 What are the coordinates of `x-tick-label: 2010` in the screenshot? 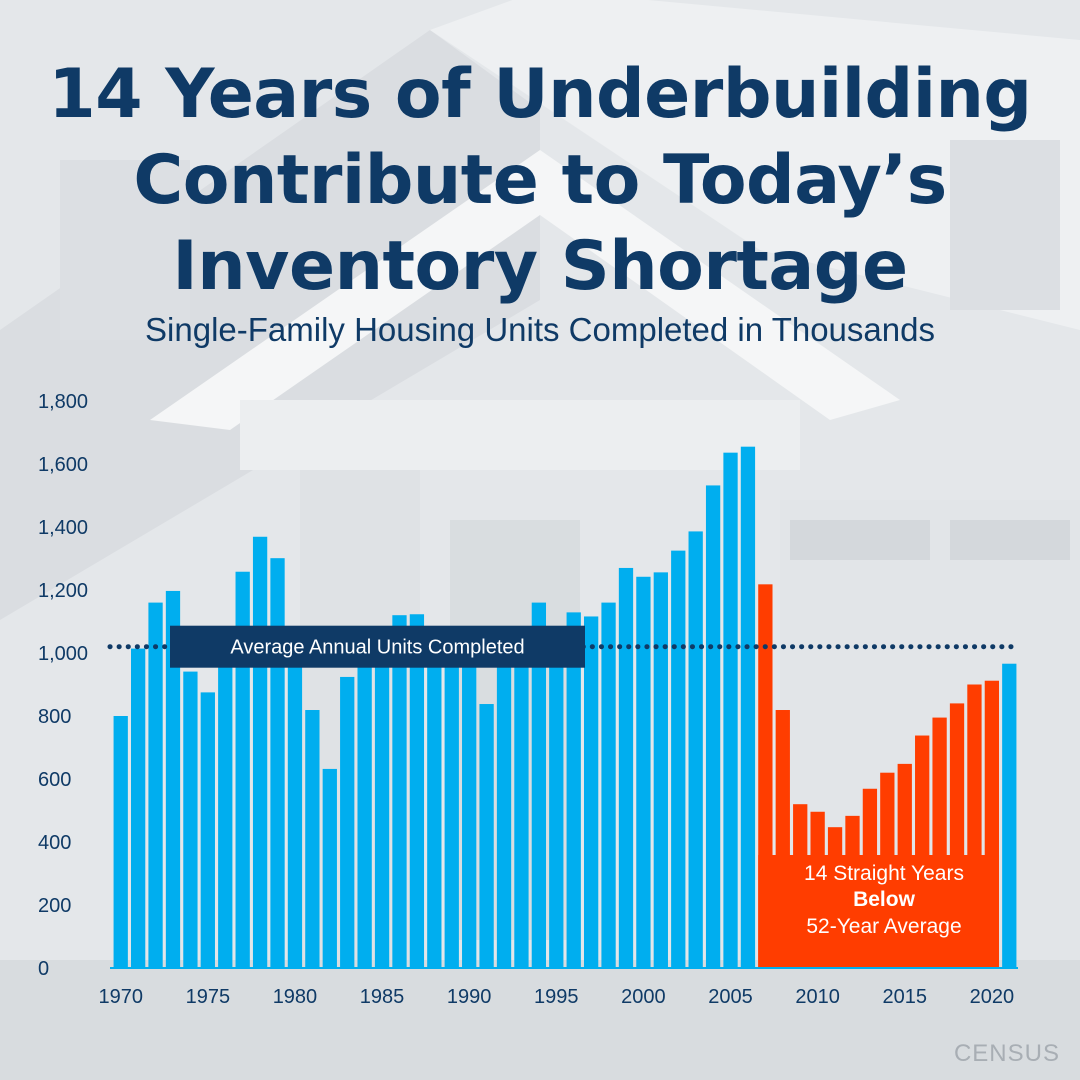 It's located at (817, 997).